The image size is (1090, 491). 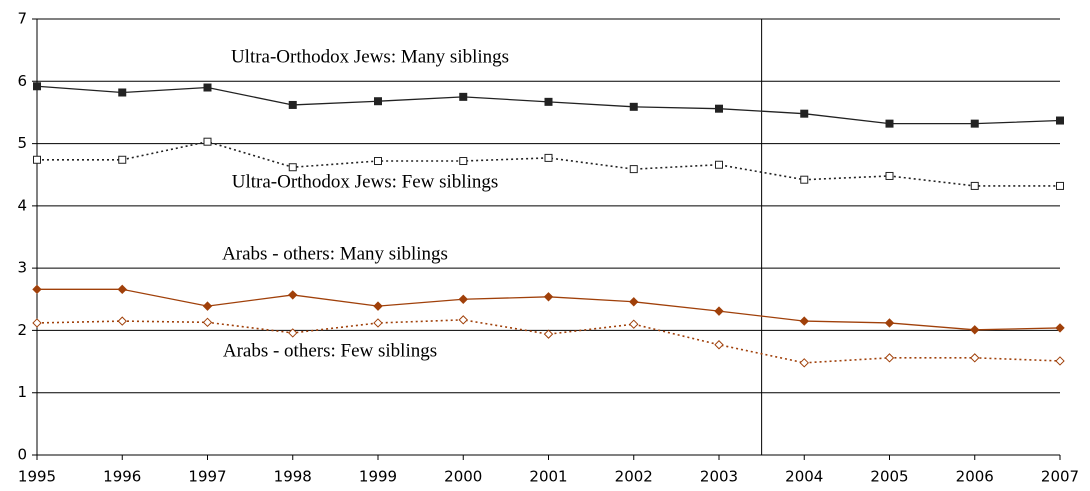 What do you see at coordinates (378, 477) in the screenshot?
I see `x-tick-label: 1999` at bounding box center [378, 477].